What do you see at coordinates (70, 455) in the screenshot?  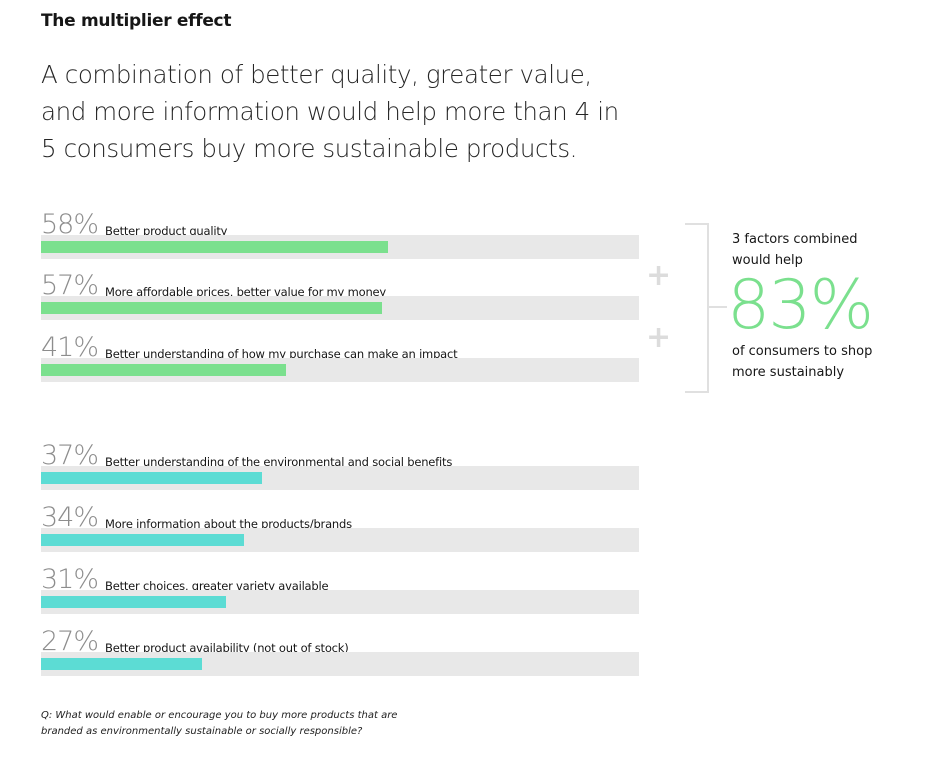 I see `bar-value-label: 37%` at bounding box center [70, 455].